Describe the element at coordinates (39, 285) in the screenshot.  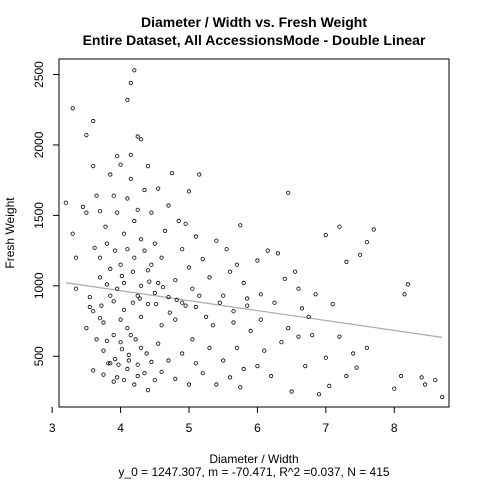
I see `y-tick-label: 1000` at that location.